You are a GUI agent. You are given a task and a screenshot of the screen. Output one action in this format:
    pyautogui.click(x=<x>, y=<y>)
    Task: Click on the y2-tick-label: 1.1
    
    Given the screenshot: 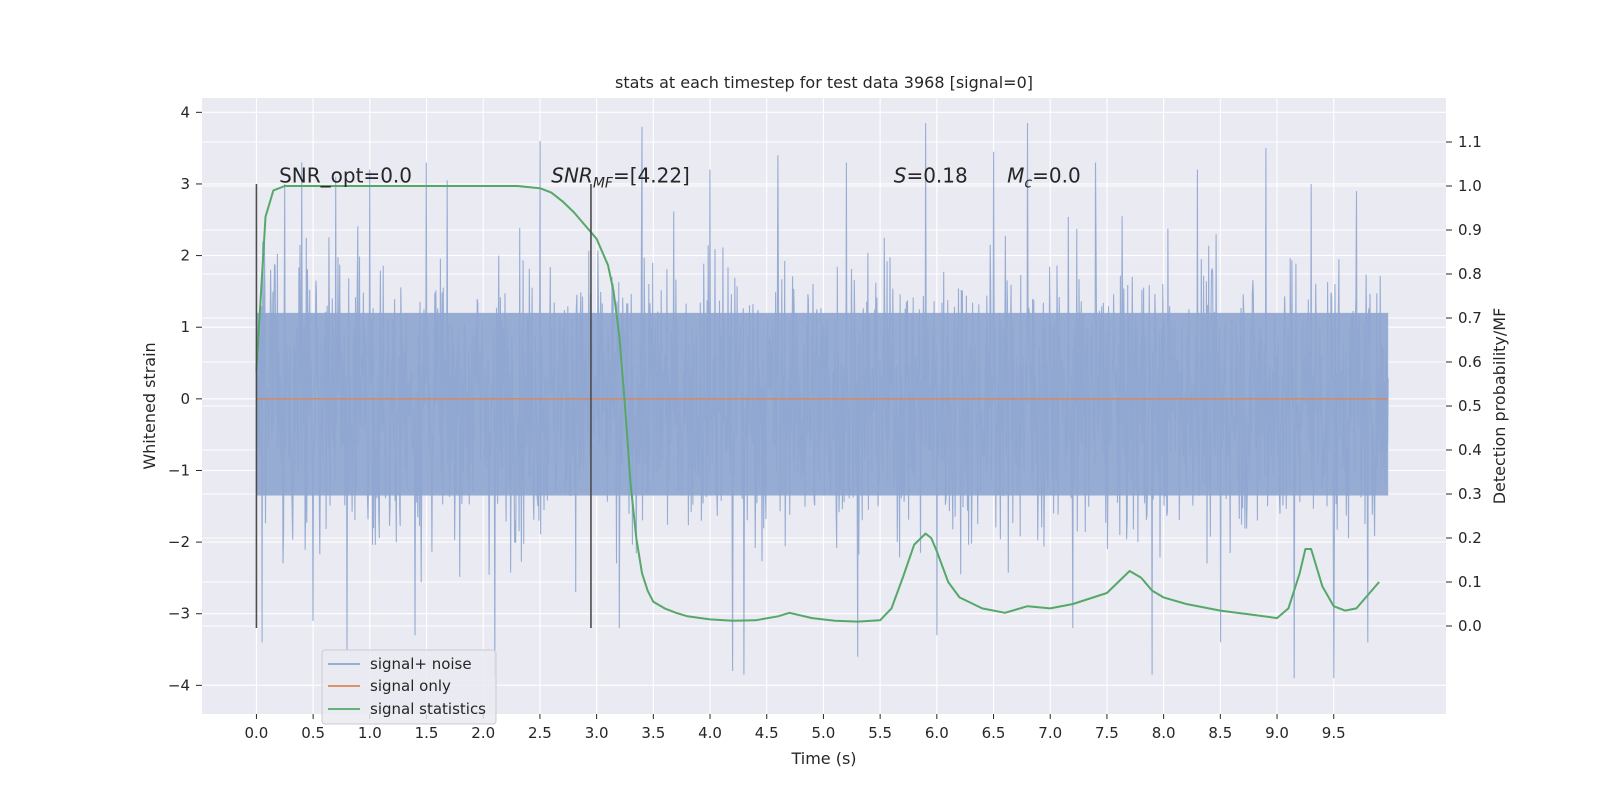 What is the action you would take?
    pyautogui.click(x=1470, y=142)
    